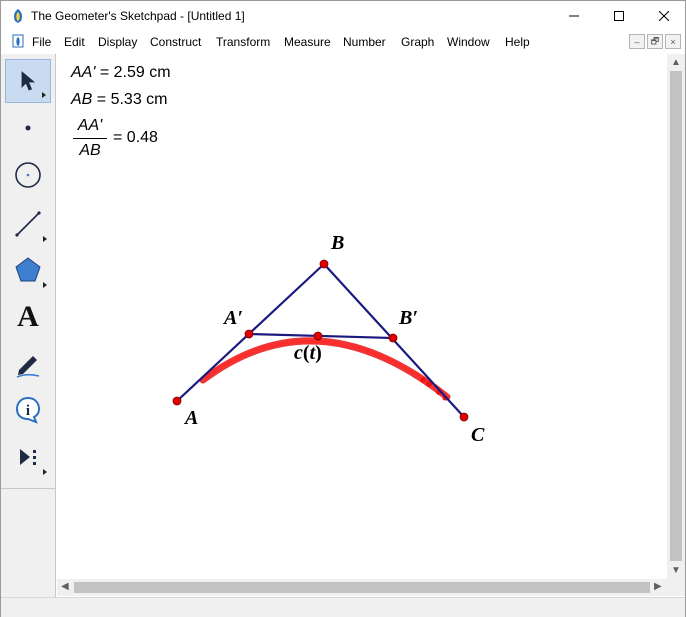  I want to click on ratio-numerator: AA', so click(90, 125).